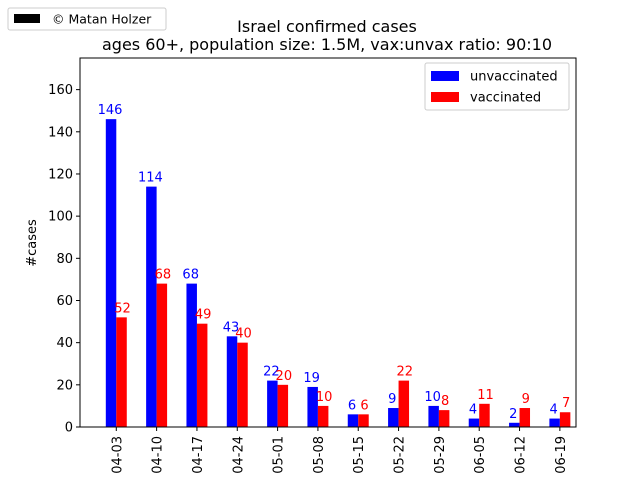 The height and width of the screenshot is (480, 640). What do you see at coordinates (324, 397) in the screenshot?
I see `data-label-vaccinated-05-08: 10` at bounding box center [324, 397].